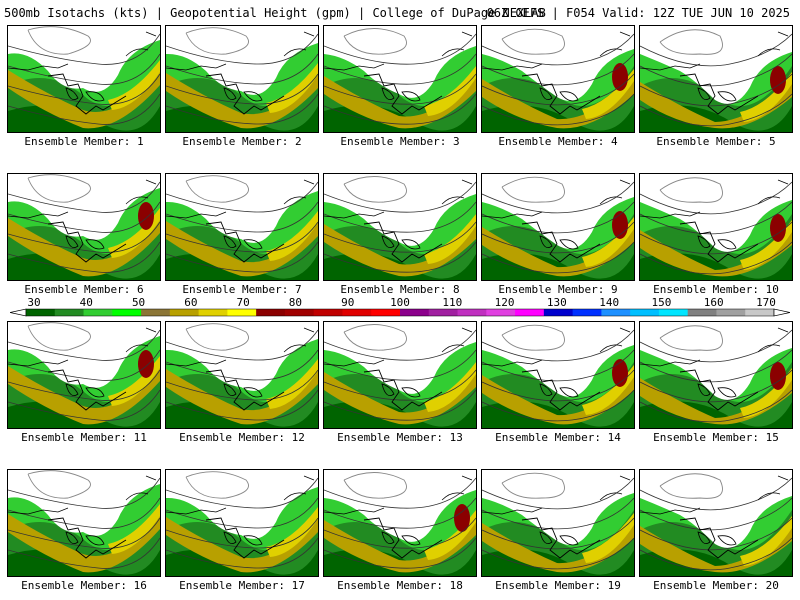  I want to click on ensemble-member-label: Ensemble Member: 10, so click(716, 289).